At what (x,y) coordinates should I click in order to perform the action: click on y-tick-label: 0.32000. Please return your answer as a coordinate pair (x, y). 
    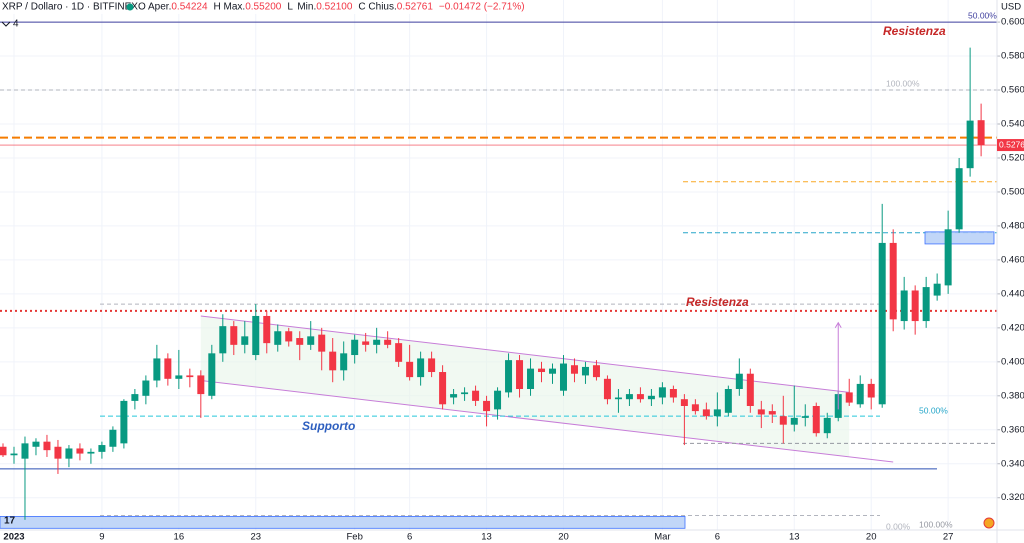
    Looking at the image, I should click on (1012, 497).